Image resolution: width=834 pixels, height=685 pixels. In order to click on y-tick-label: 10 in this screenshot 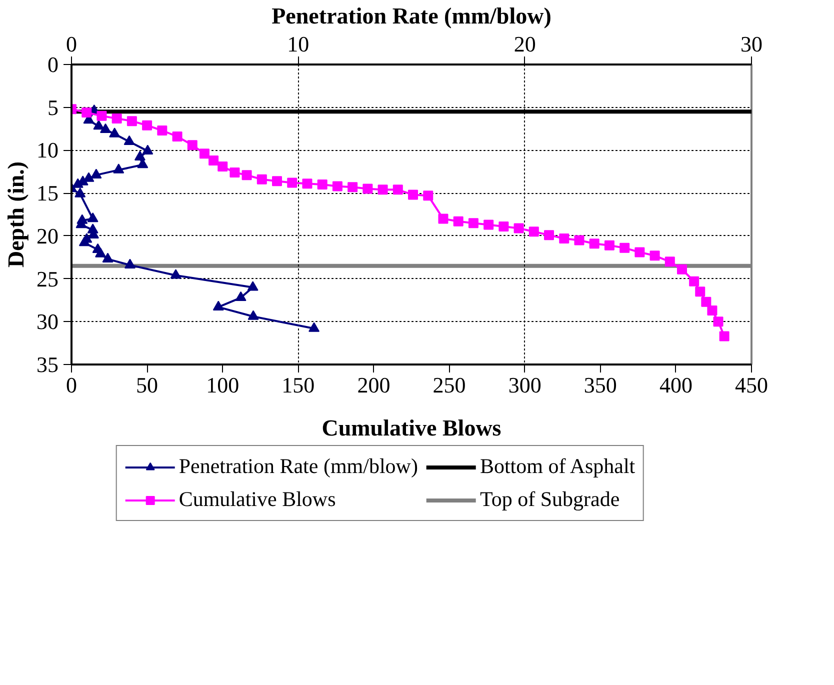, I will do `click(47, 150)`.